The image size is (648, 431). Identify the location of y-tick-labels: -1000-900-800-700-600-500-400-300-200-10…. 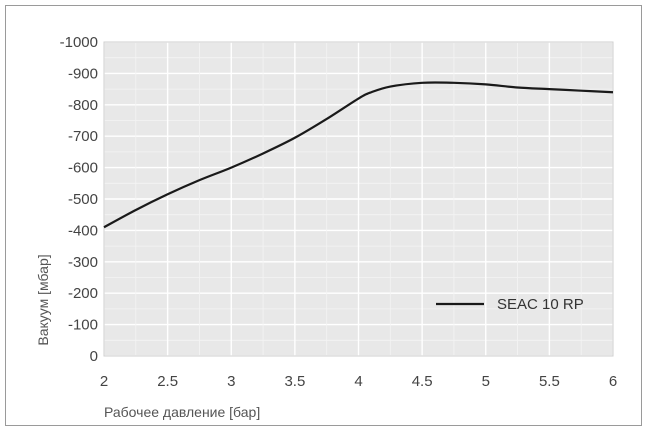
(79, 199).